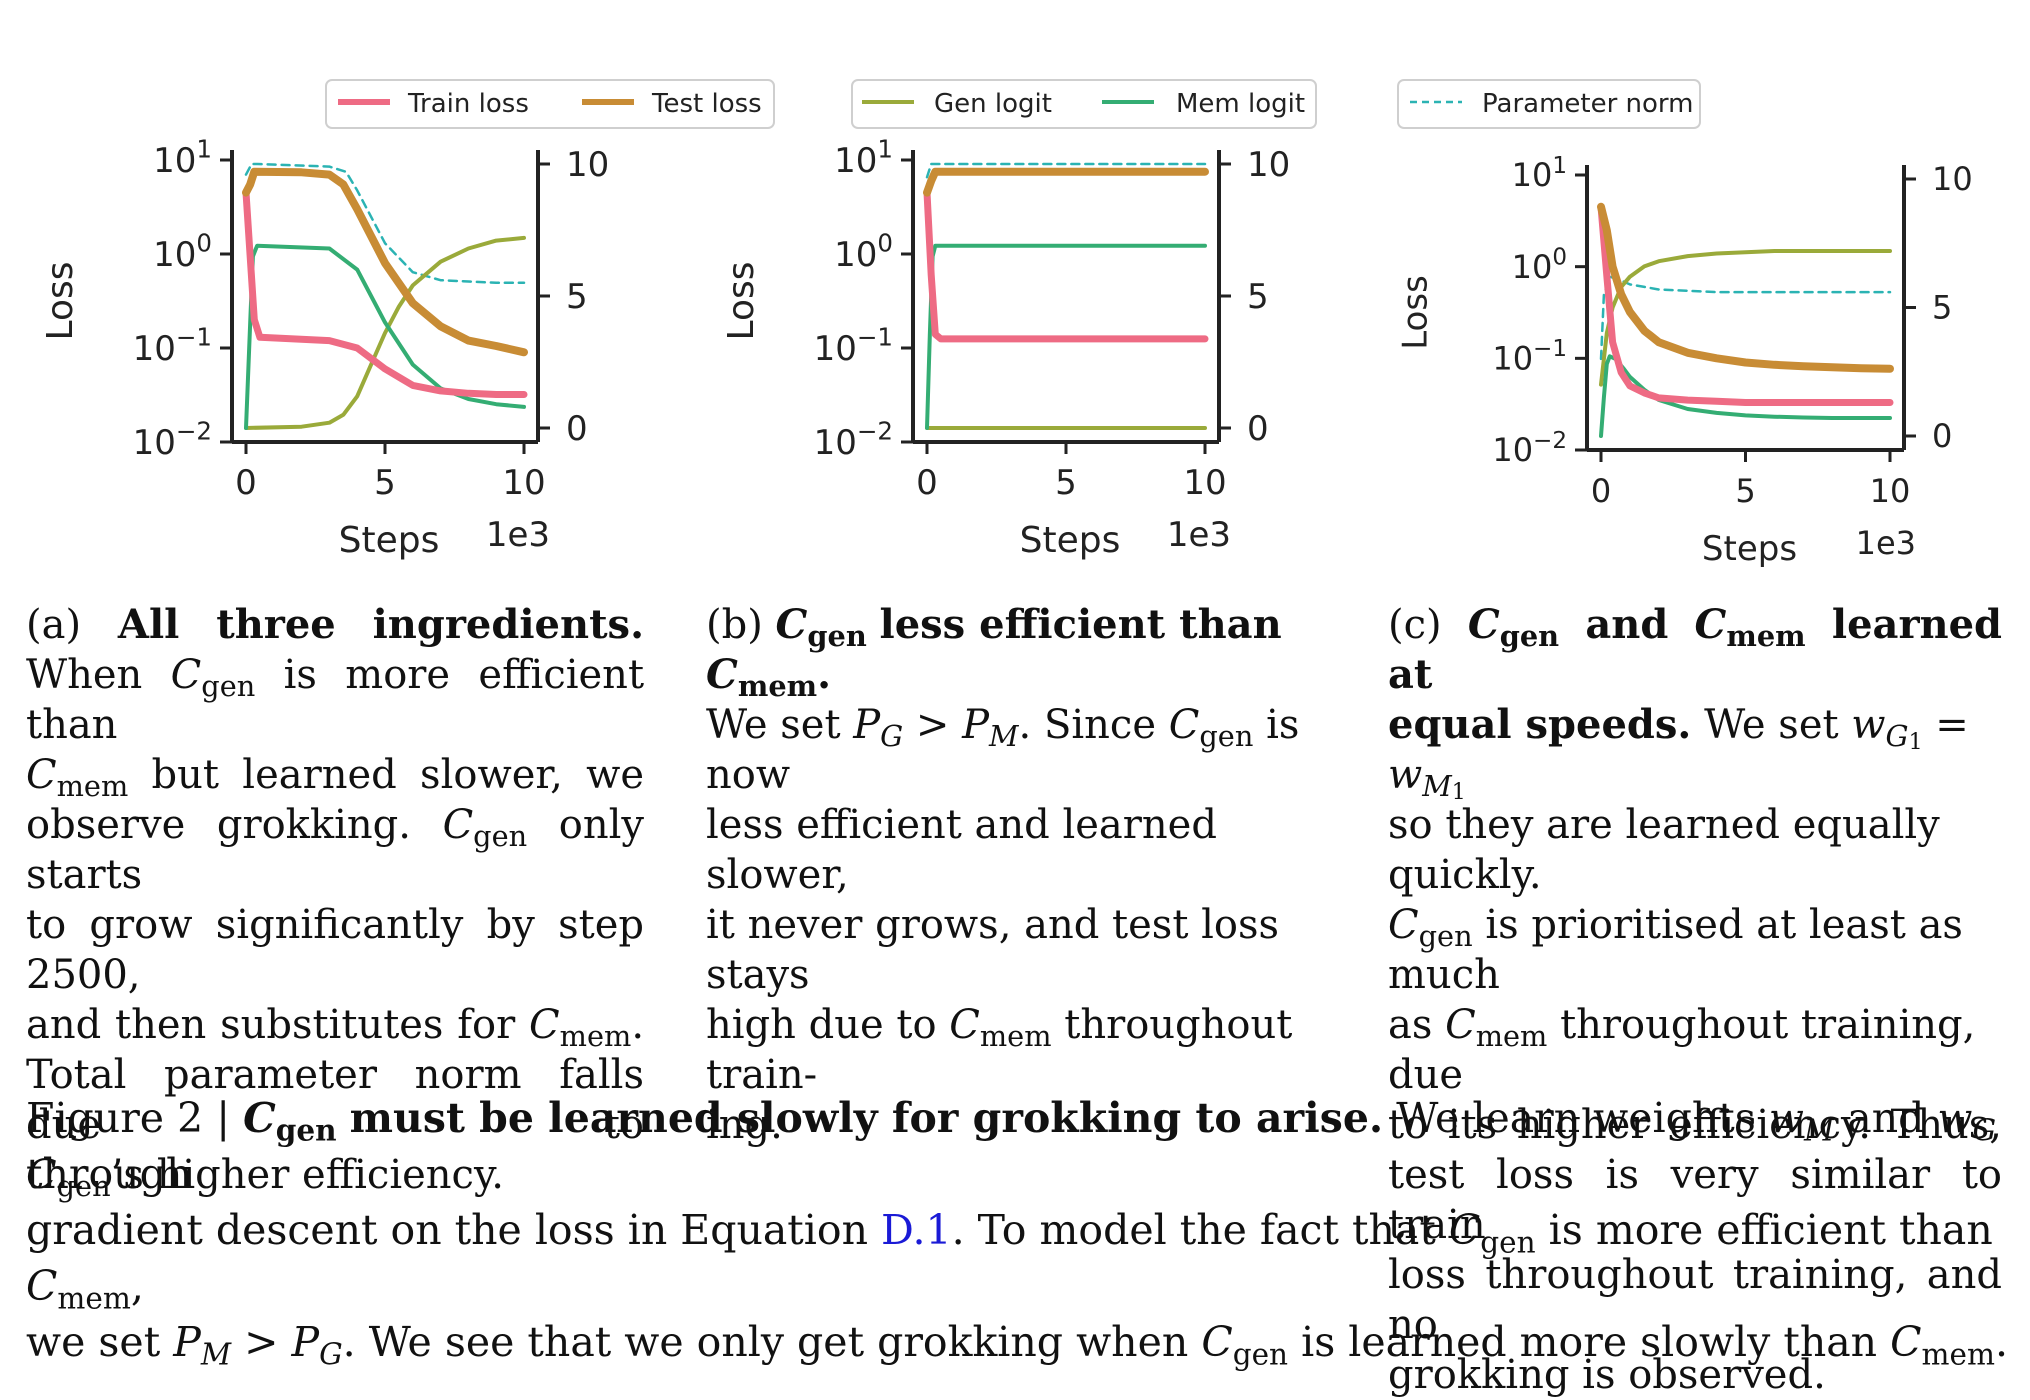  I want to click on subscript-one: 1, so click(1915, 742).